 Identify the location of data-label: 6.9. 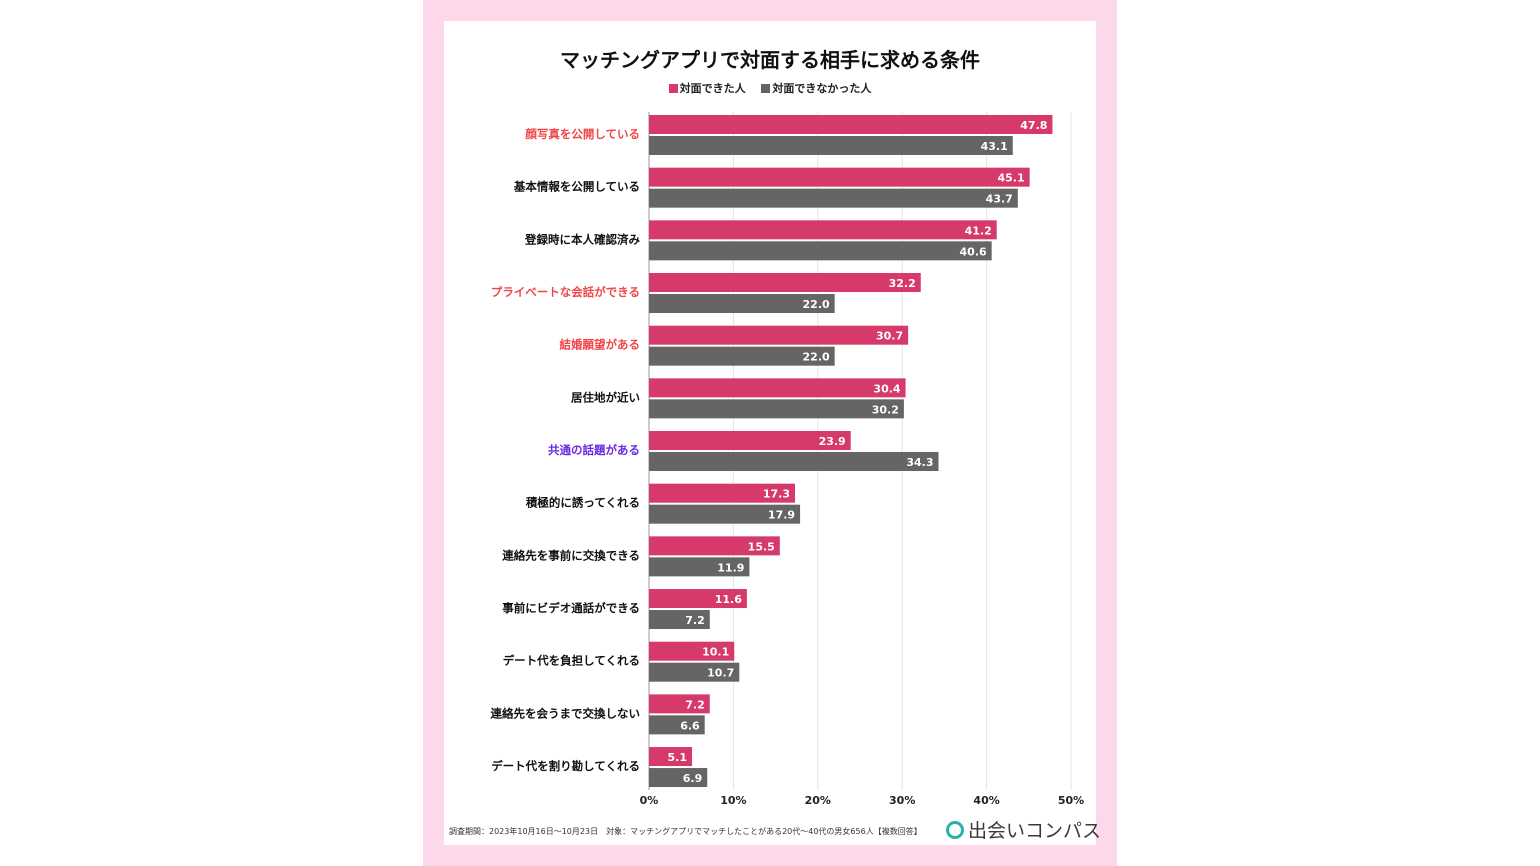
(693, 778).